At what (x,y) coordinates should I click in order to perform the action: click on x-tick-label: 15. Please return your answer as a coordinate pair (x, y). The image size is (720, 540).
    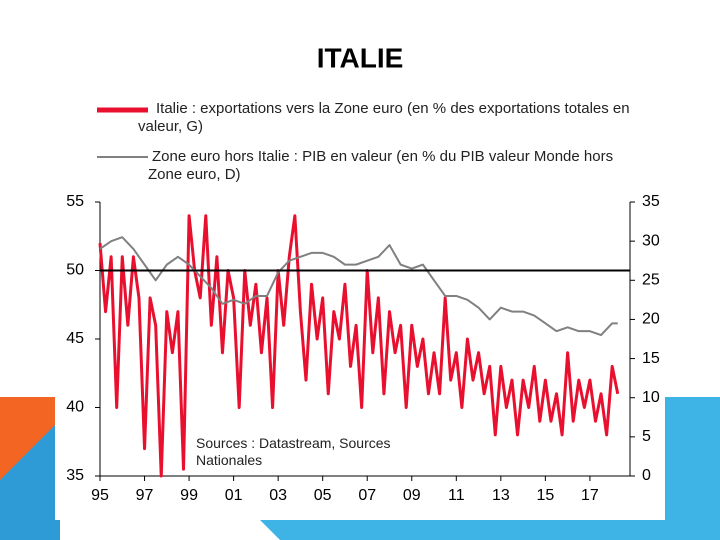
    Looking at the image, I should click on (545, 495).